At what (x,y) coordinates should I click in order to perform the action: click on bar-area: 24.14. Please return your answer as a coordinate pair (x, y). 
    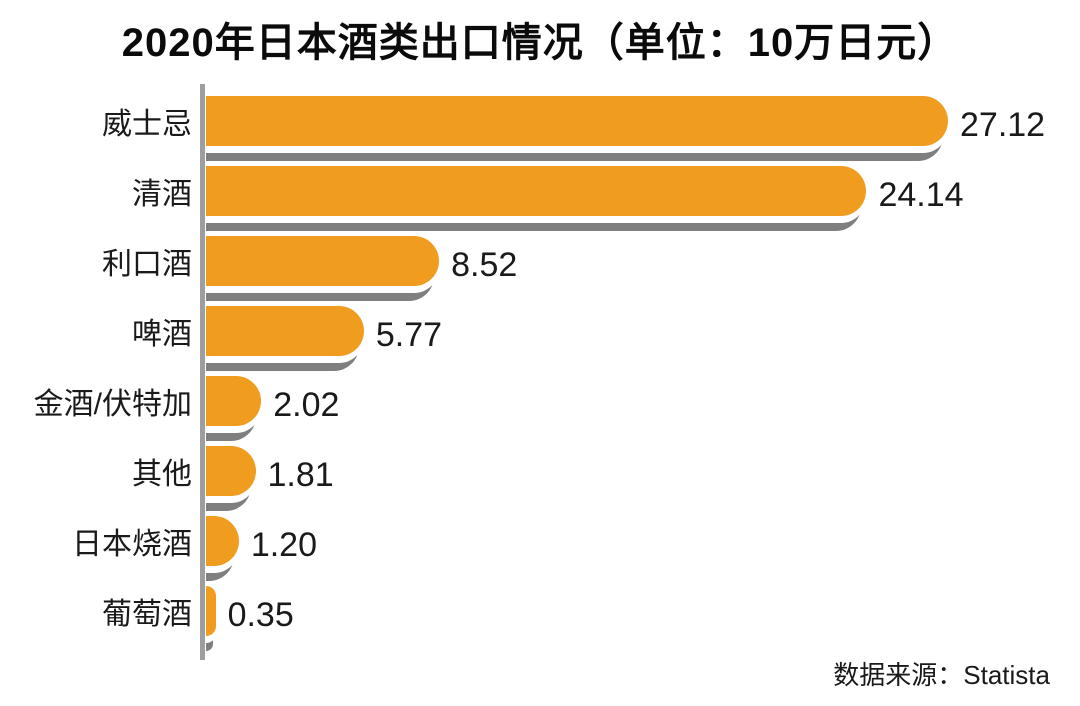
    Looking at the image, I should click on (585, 199).